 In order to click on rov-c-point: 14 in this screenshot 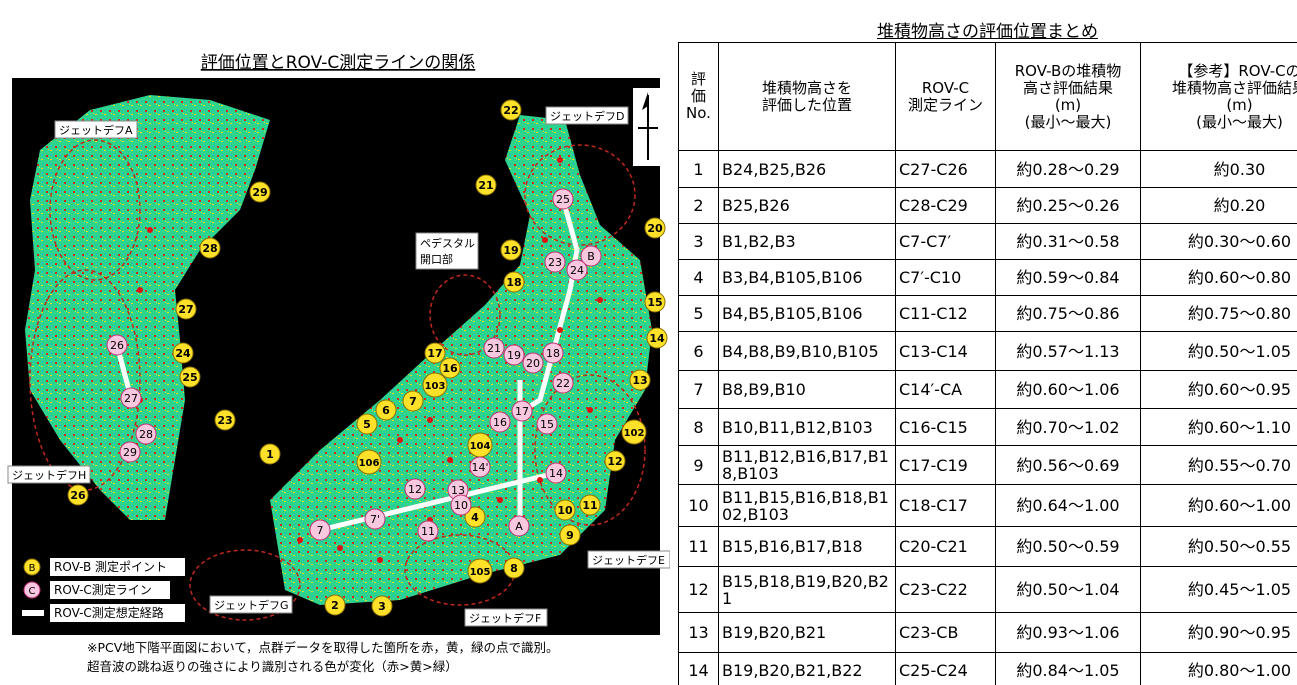, I will do `click(556, 473)`.